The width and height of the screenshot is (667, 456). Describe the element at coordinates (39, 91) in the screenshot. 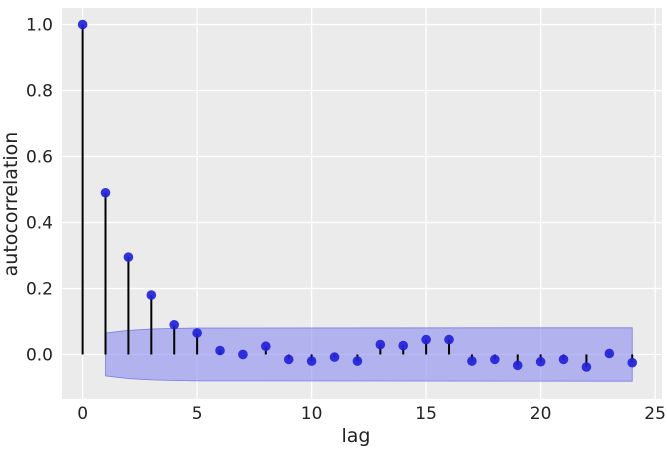

I see `y-tick-label: 0.8` at that location.